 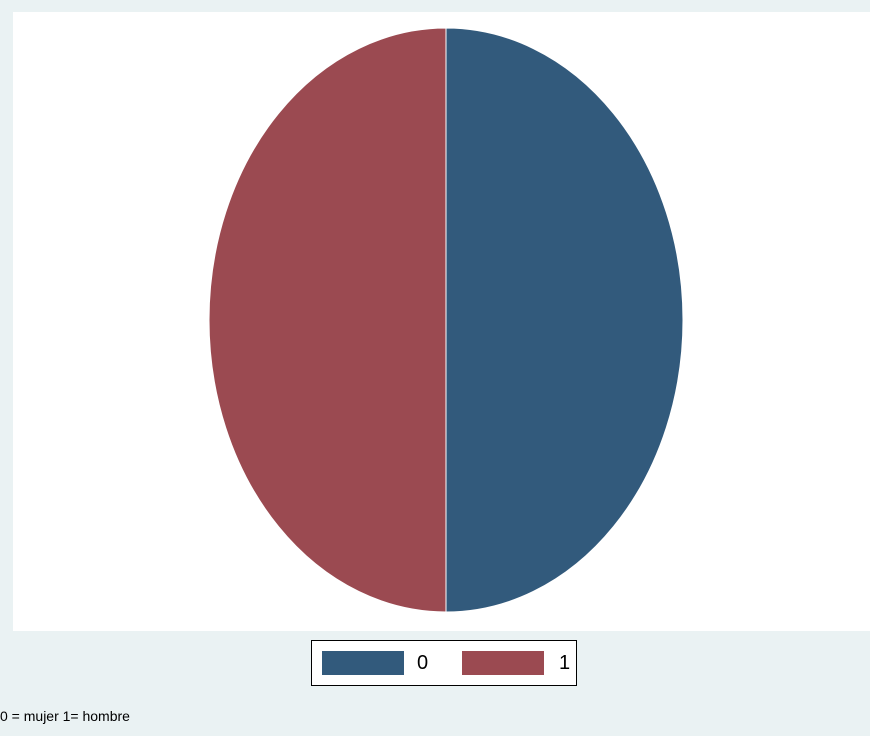 What do you see at coordinates (423, 663) in the screenshot?
I see `legend-label-0: 0` at bounding box center [423, 663].